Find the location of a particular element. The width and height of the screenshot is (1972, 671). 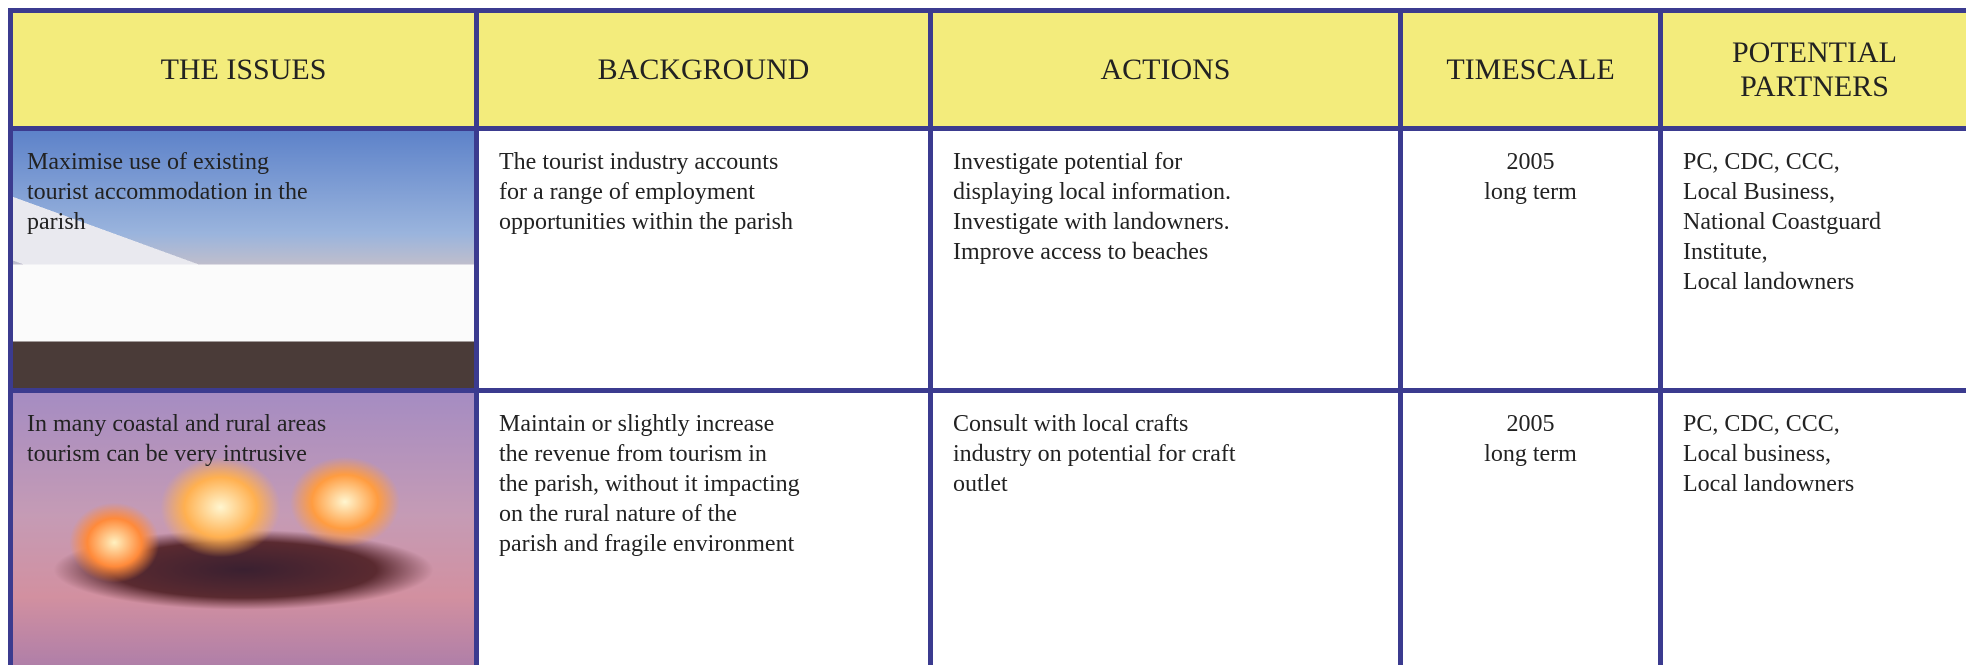

cell-text: the parish, without it impacting is located at coordinates (649, 484).